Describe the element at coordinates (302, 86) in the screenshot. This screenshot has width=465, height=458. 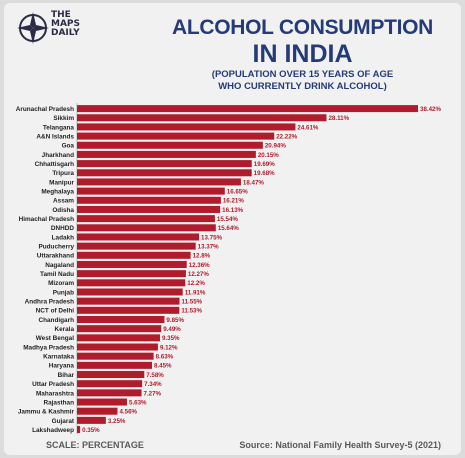
I see `chart-subtitle-line-2: WHO CURRENTLY DRINK ALCOHOL)` at that location.